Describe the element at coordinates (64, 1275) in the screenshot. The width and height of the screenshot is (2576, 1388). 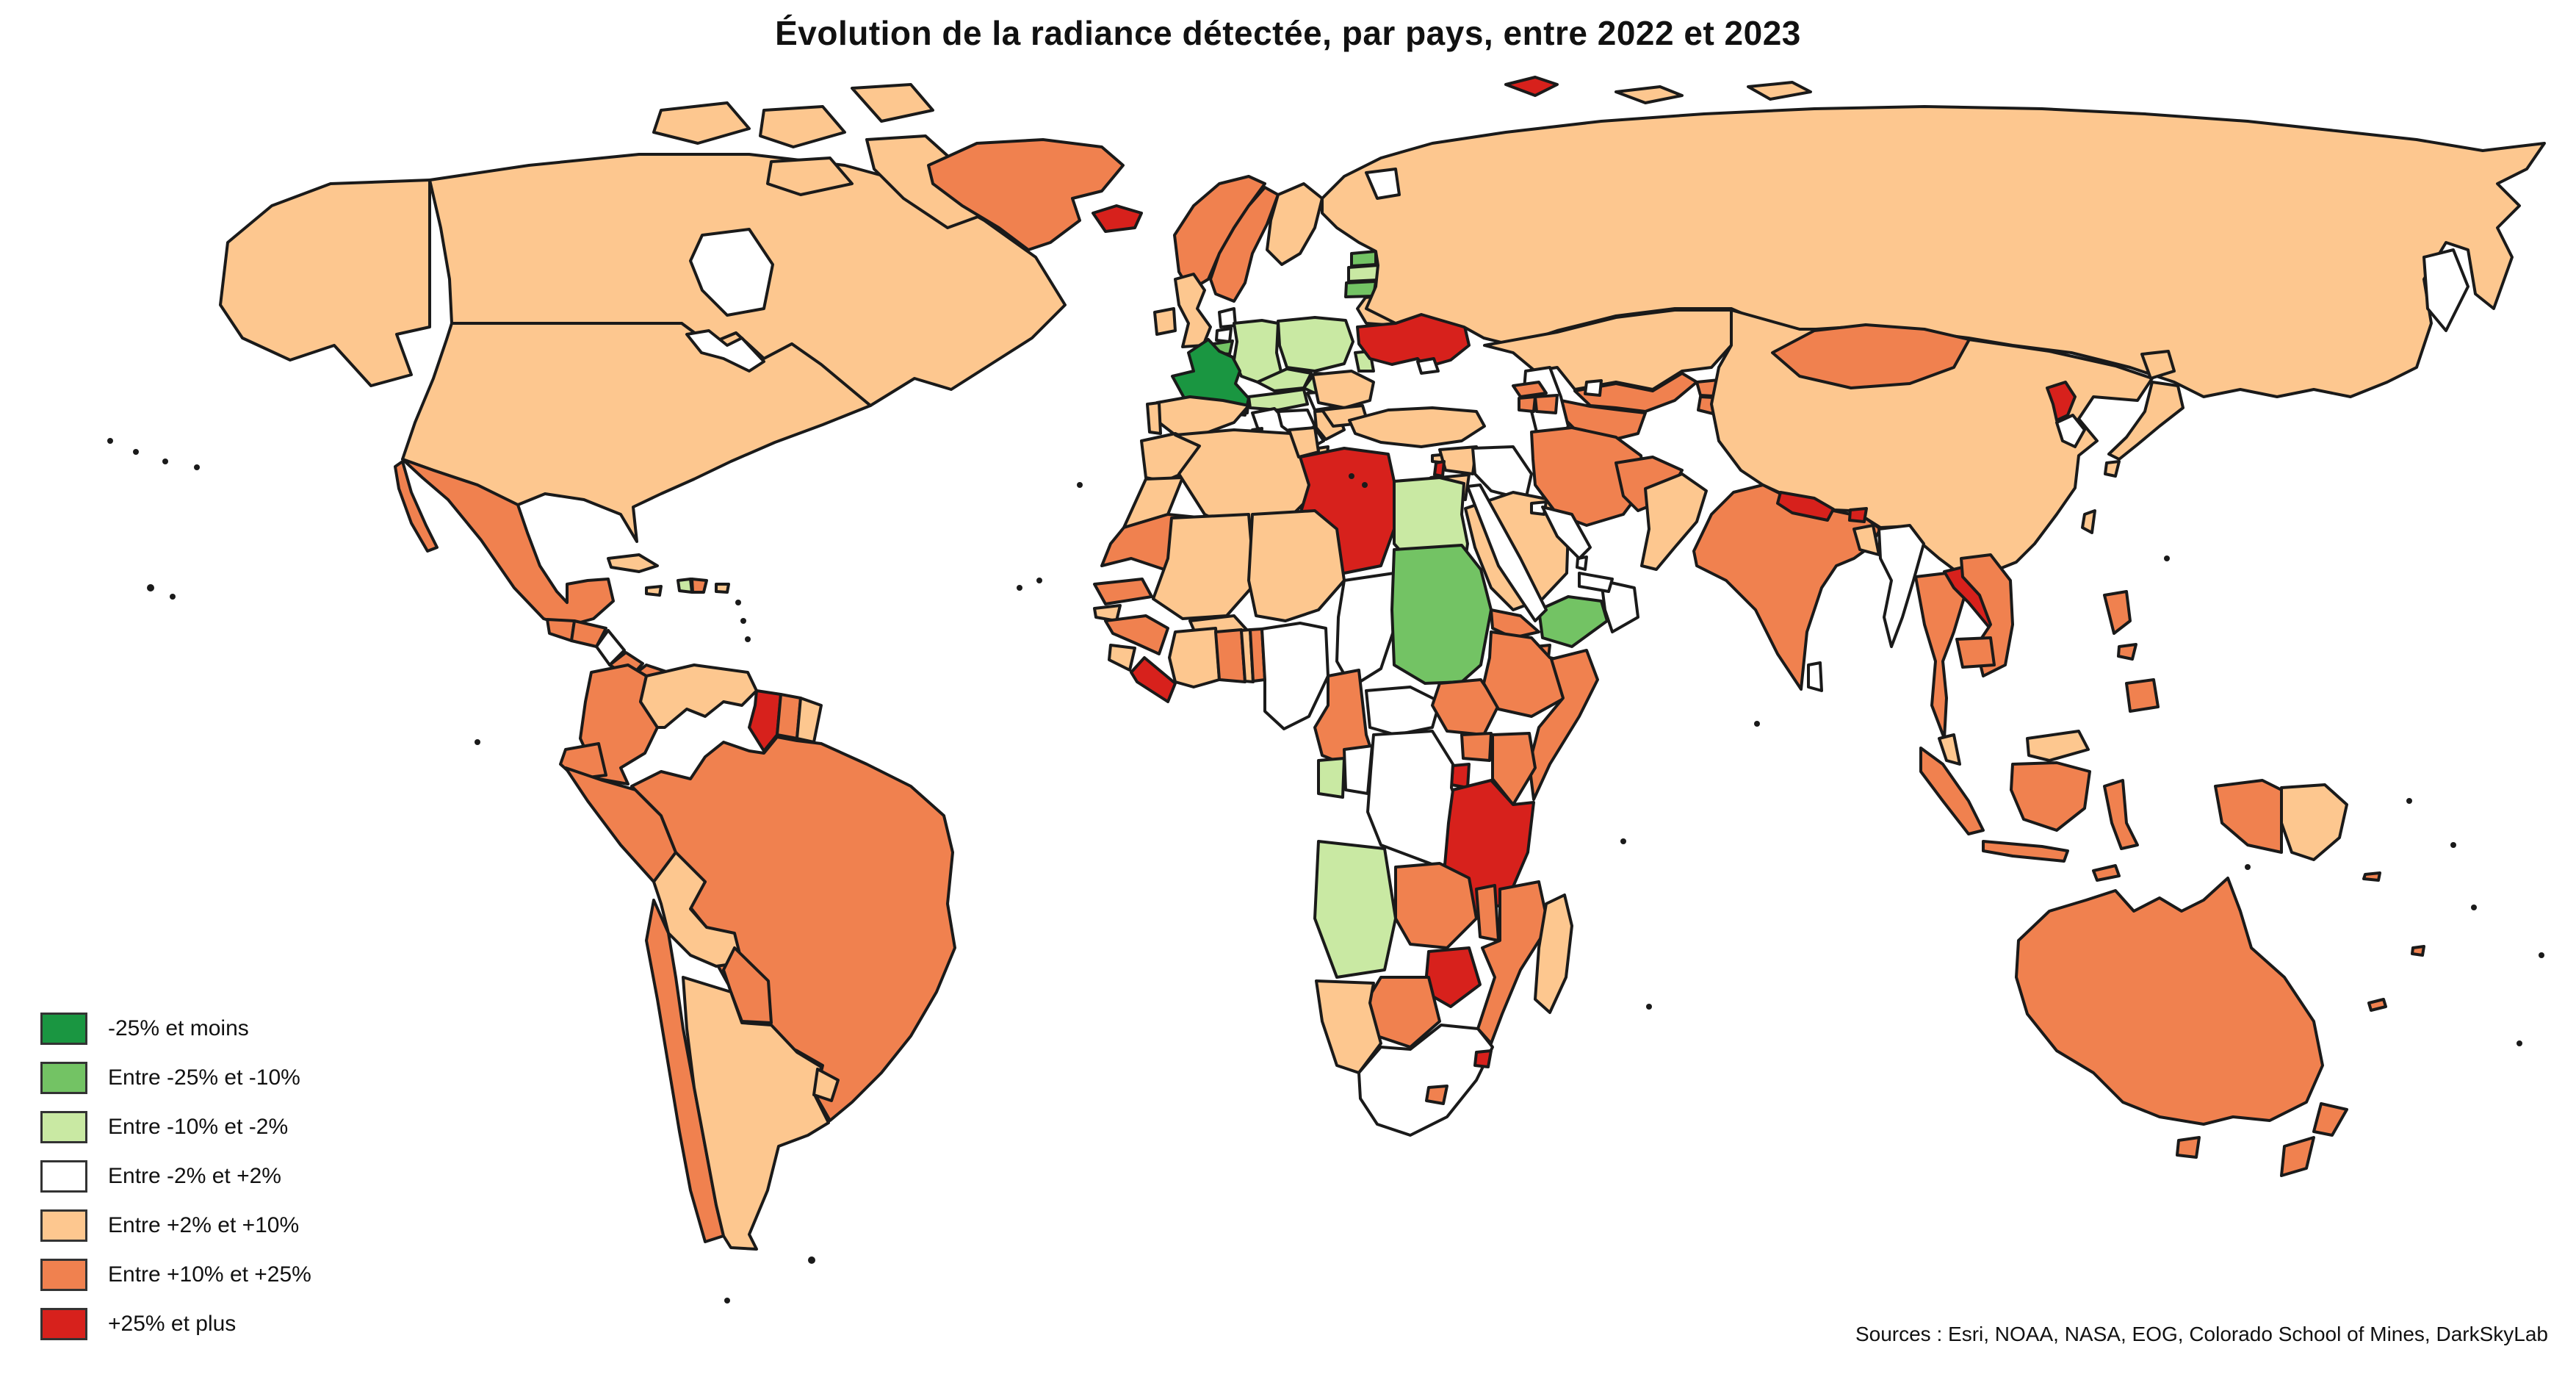
I see `legend-swatch-orange` at that location.